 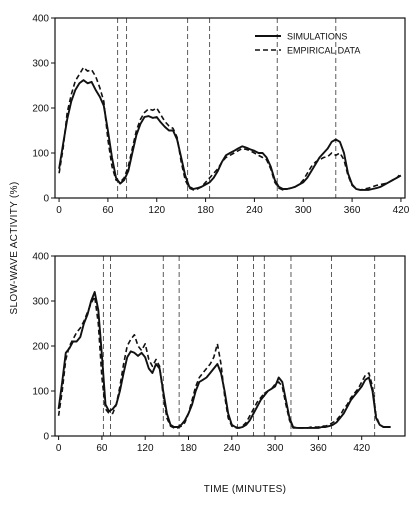 What do you see at coordinates (317, 37) in the screenshot?
I see `legend-label: SIMULATIONS` at bounding box center [317, 37].